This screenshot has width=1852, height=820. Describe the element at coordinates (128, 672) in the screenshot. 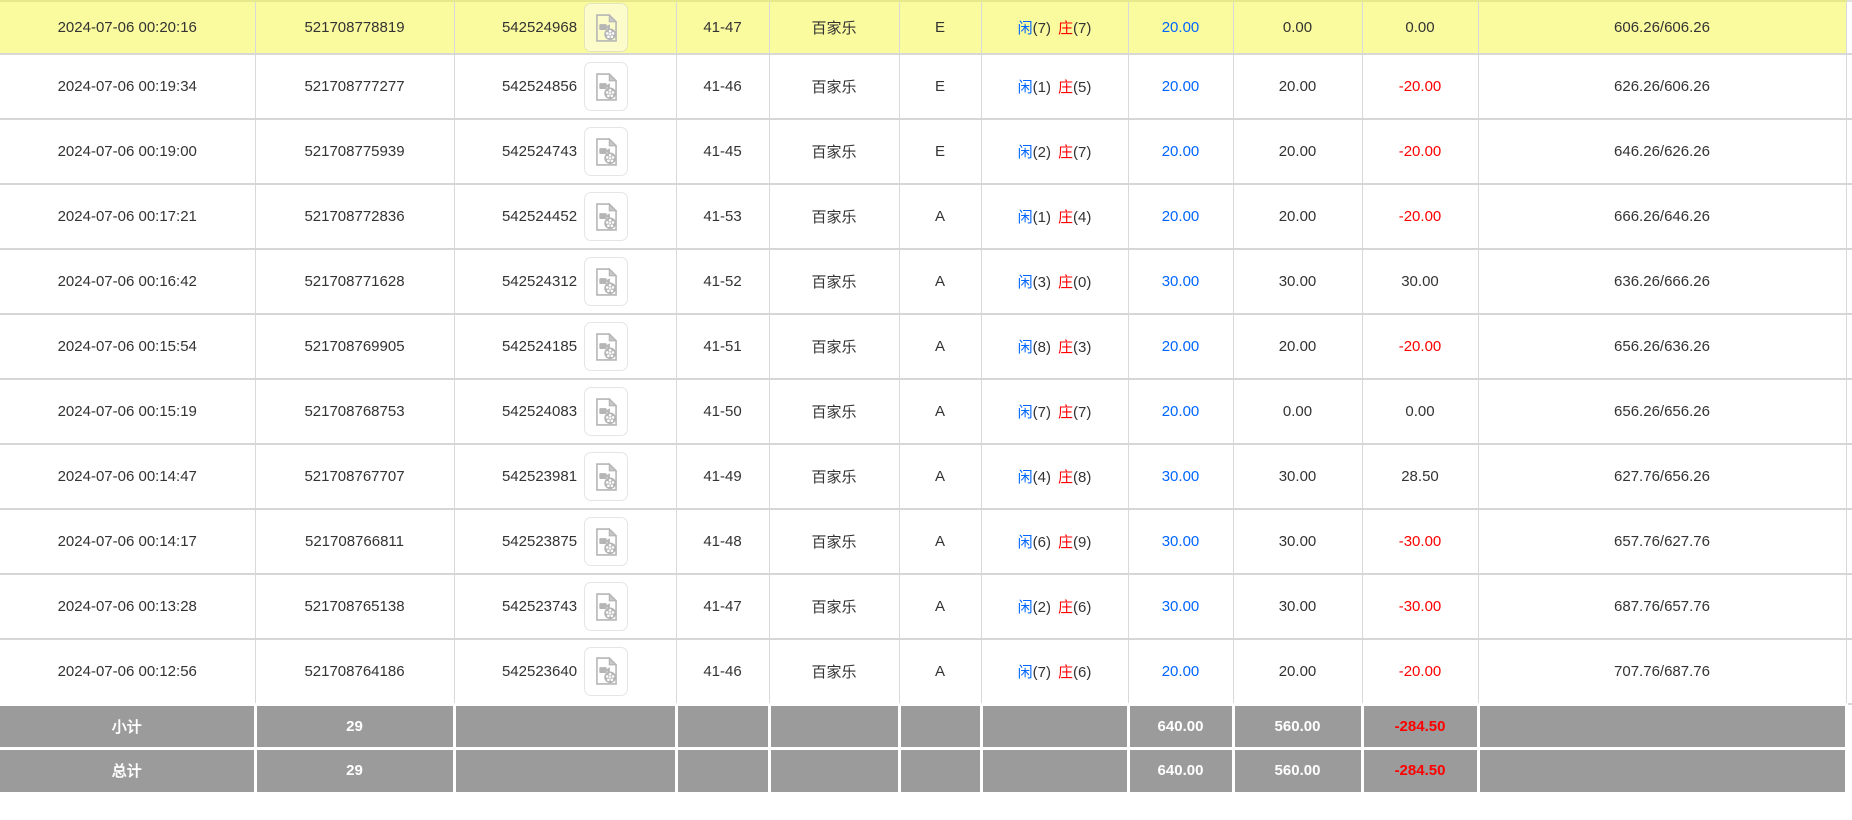

I see `cell-time: 2024-07-06 00:12:56` at that location.